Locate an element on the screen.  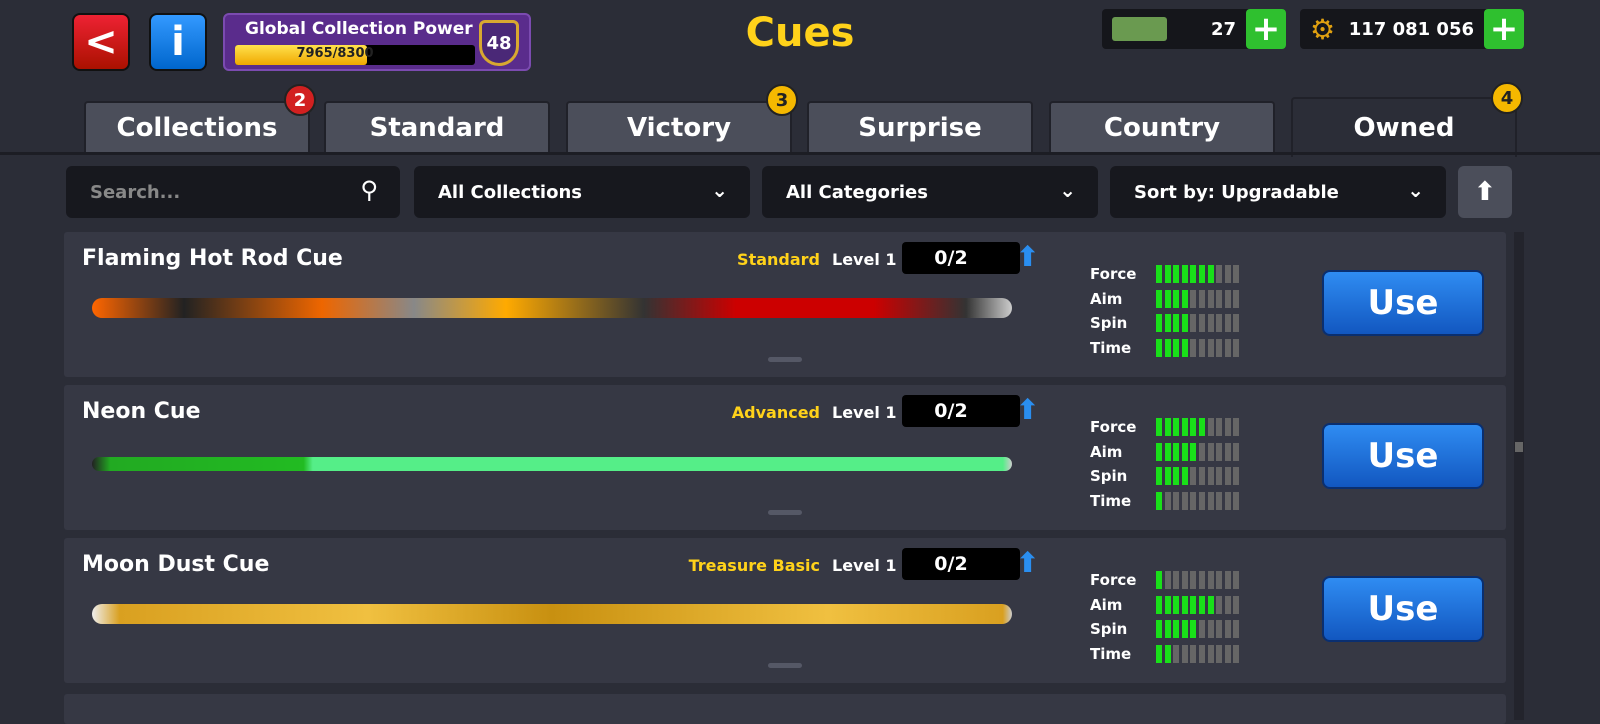
tab-owned: Owned is located at coordinates (1404, 127).